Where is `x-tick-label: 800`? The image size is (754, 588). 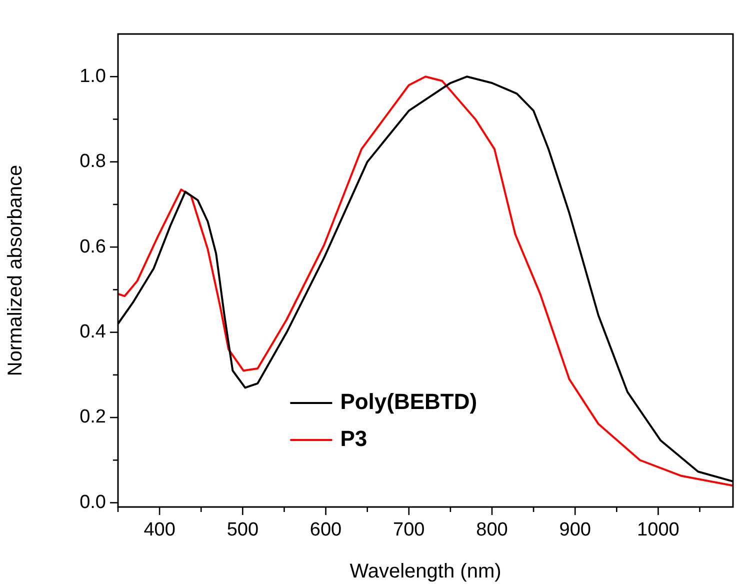
x-tick-label: 800 is located at coordinates (492, 530).